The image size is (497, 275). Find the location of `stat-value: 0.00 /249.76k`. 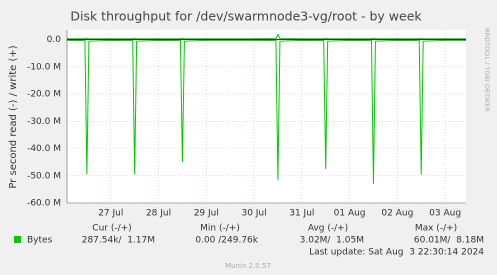

stat-value: 0.00 /249.76k is located at coordinates (226, 241).